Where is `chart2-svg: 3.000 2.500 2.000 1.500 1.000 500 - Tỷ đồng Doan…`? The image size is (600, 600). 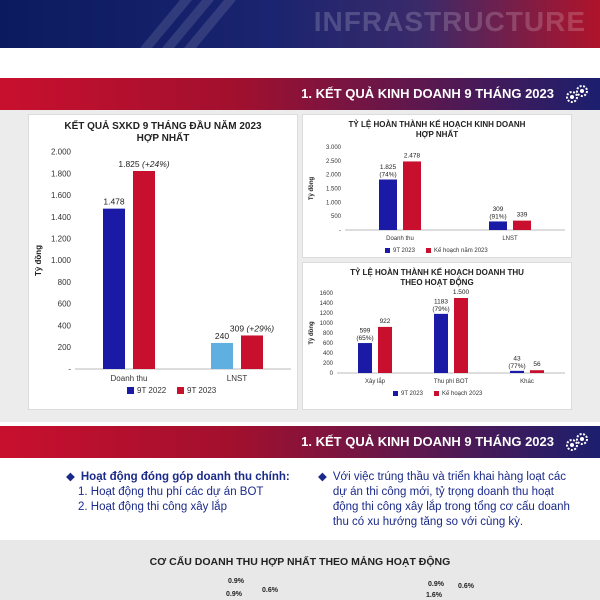
chart2-svg: 3.000 2.500 2.000 1.500 1.000 500 - Tỷ đồng Doan… is located at coordinates (437, 199).